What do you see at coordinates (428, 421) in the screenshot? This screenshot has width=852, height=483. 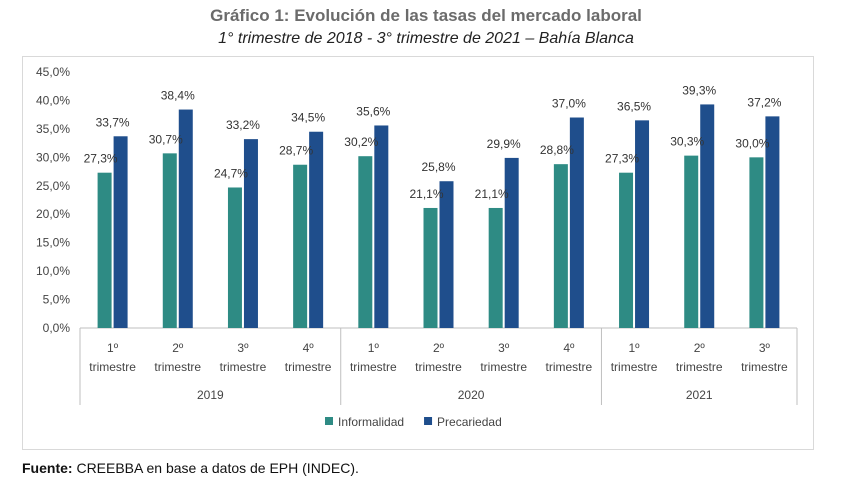 I see `legend-swatch-precariedad` at bounding box center [428, 421].